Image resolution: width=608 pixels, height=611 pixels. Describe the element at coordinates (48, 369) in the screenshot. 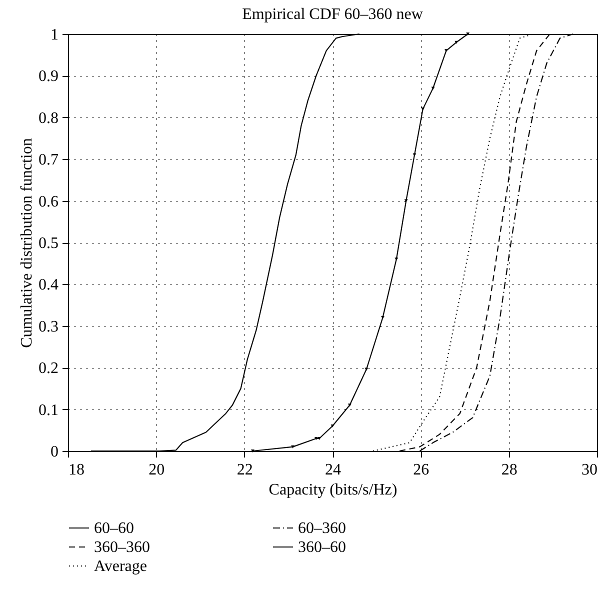

I see `y-tick-label: 0.2` at that location.